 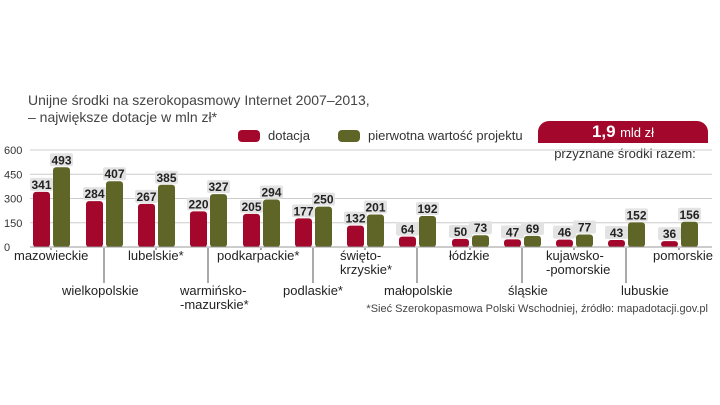 I want to click on x-tick-label: -mazurskie*, so click(x=214, y=304).